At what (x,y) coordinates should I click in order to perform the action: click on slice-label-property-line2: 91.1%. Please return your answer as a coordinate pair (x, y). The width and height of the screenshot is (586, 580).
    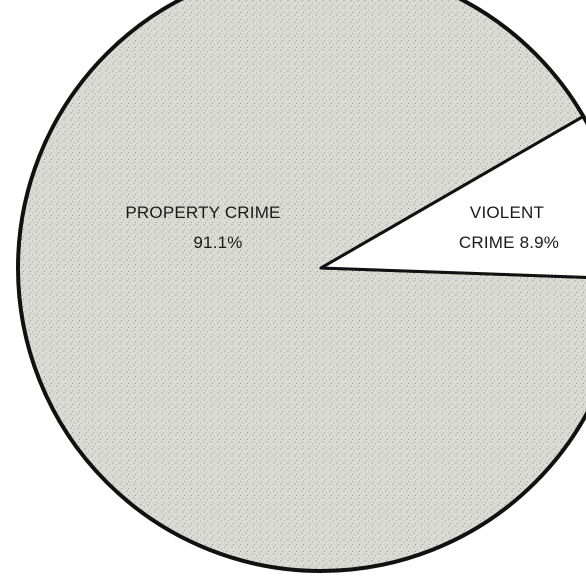
    Looking at the image, I should click on (217, 242).